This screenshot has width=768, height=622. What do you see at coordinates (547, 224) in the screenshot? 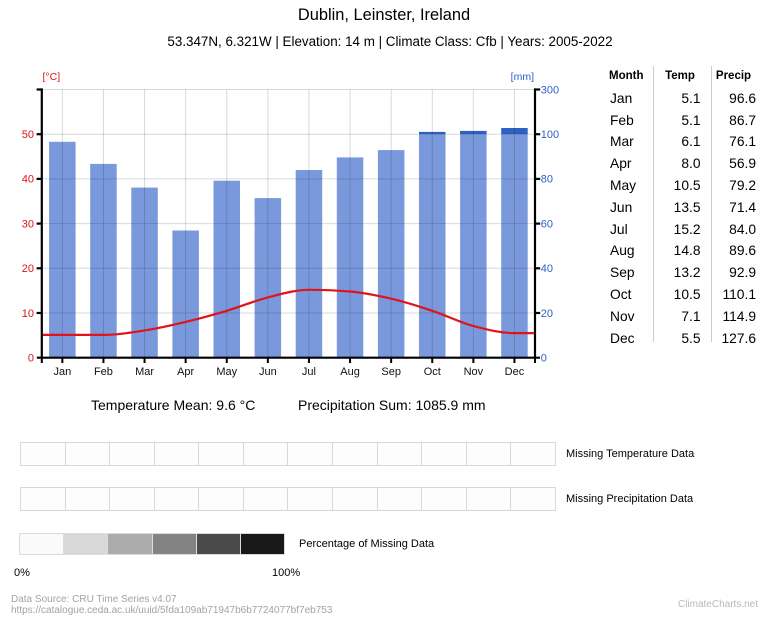
I see `svg-text: 60` at bounding box center [547, 224].